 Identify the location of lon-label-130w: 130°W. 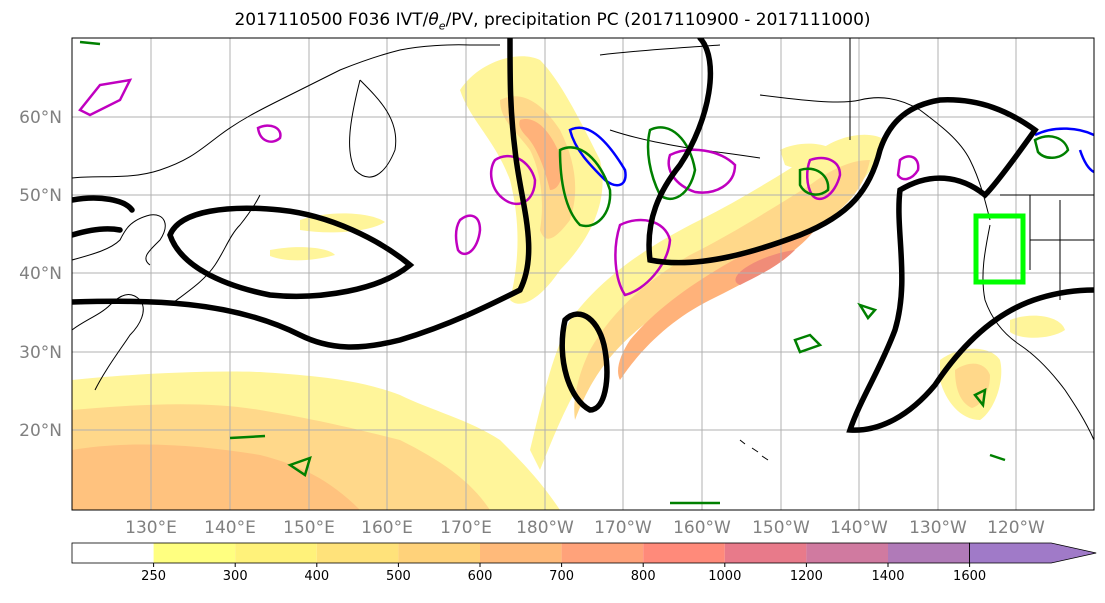
(938, 528).